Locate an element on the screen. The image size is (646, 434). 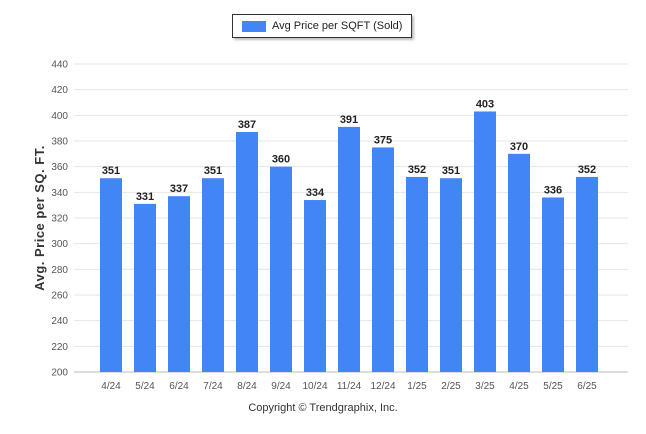
data-label: 387 is located at coordinates (247, 125).